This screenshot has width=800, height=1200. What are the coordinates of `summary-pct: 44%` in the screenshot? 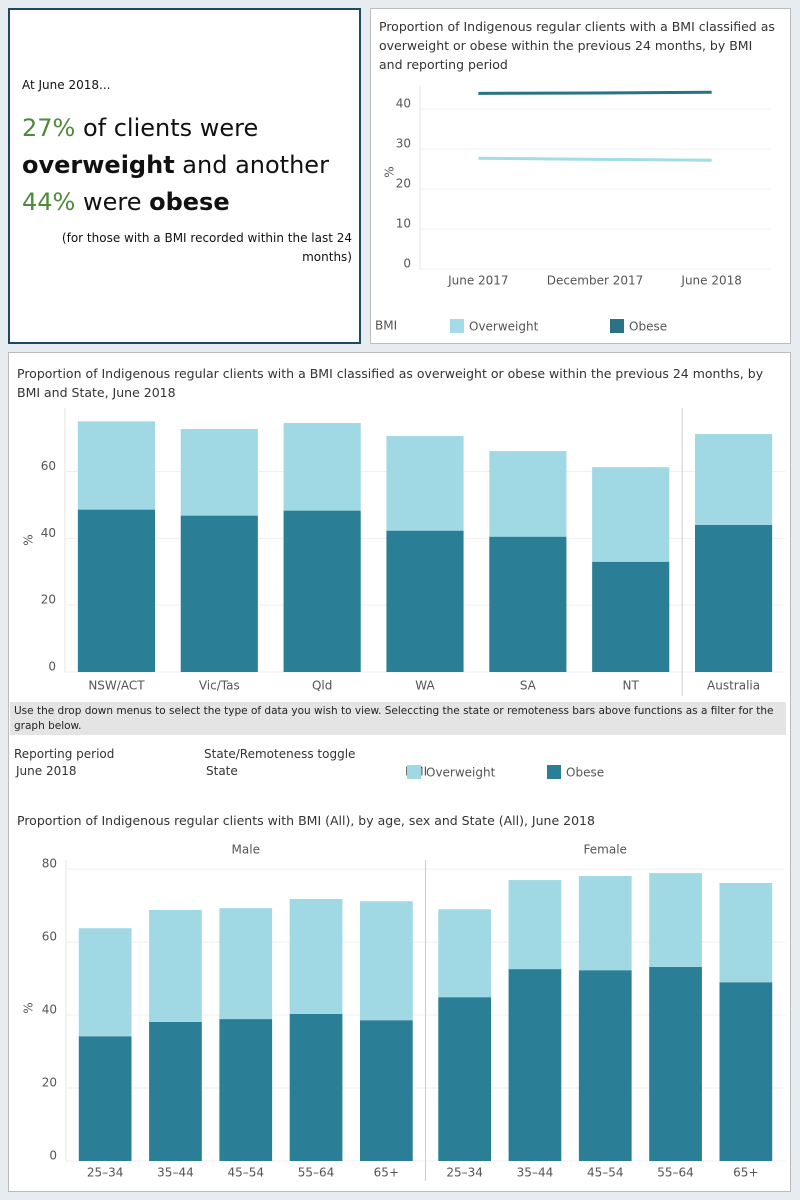 It's located at (49, 202).